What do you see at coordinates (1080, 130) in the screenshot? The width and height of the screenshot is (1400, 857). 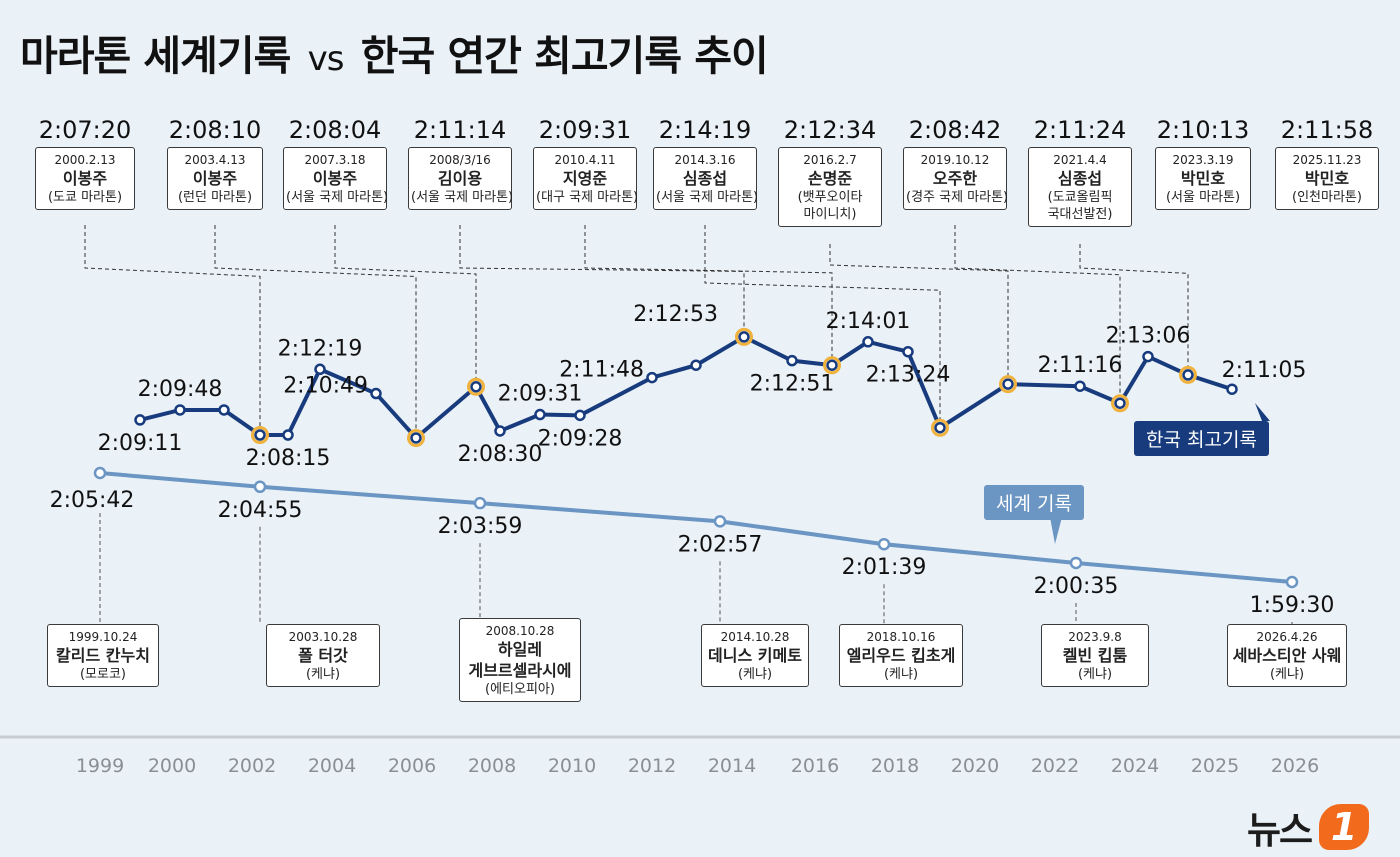 I see `korea-record-time: 2:11:24` at bounding box center [1080, 130].